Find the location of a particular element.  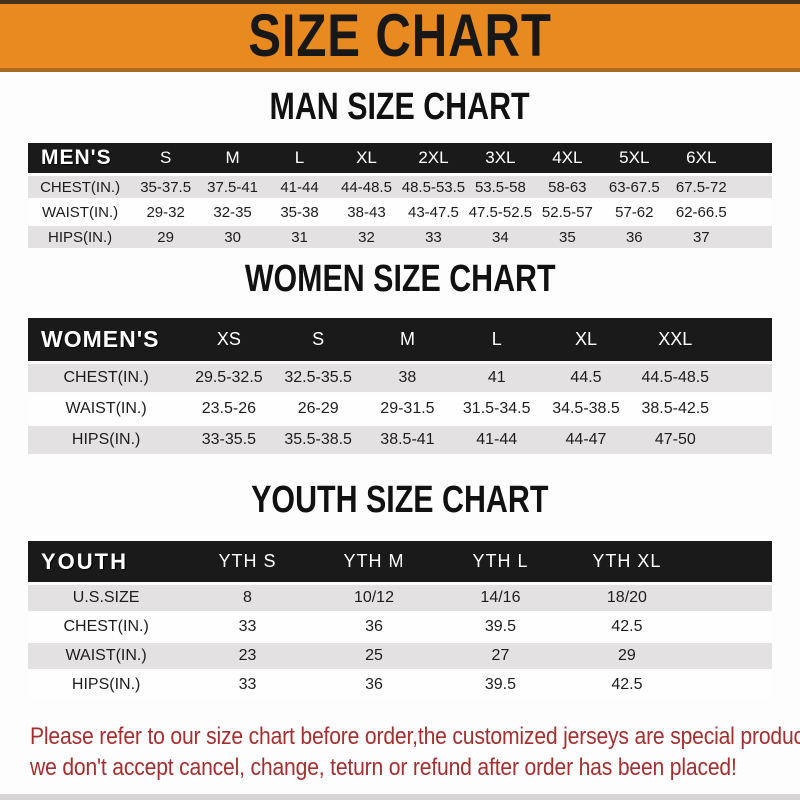

cell-value: 34.5-38.5 is located at coordinates (586, 409).